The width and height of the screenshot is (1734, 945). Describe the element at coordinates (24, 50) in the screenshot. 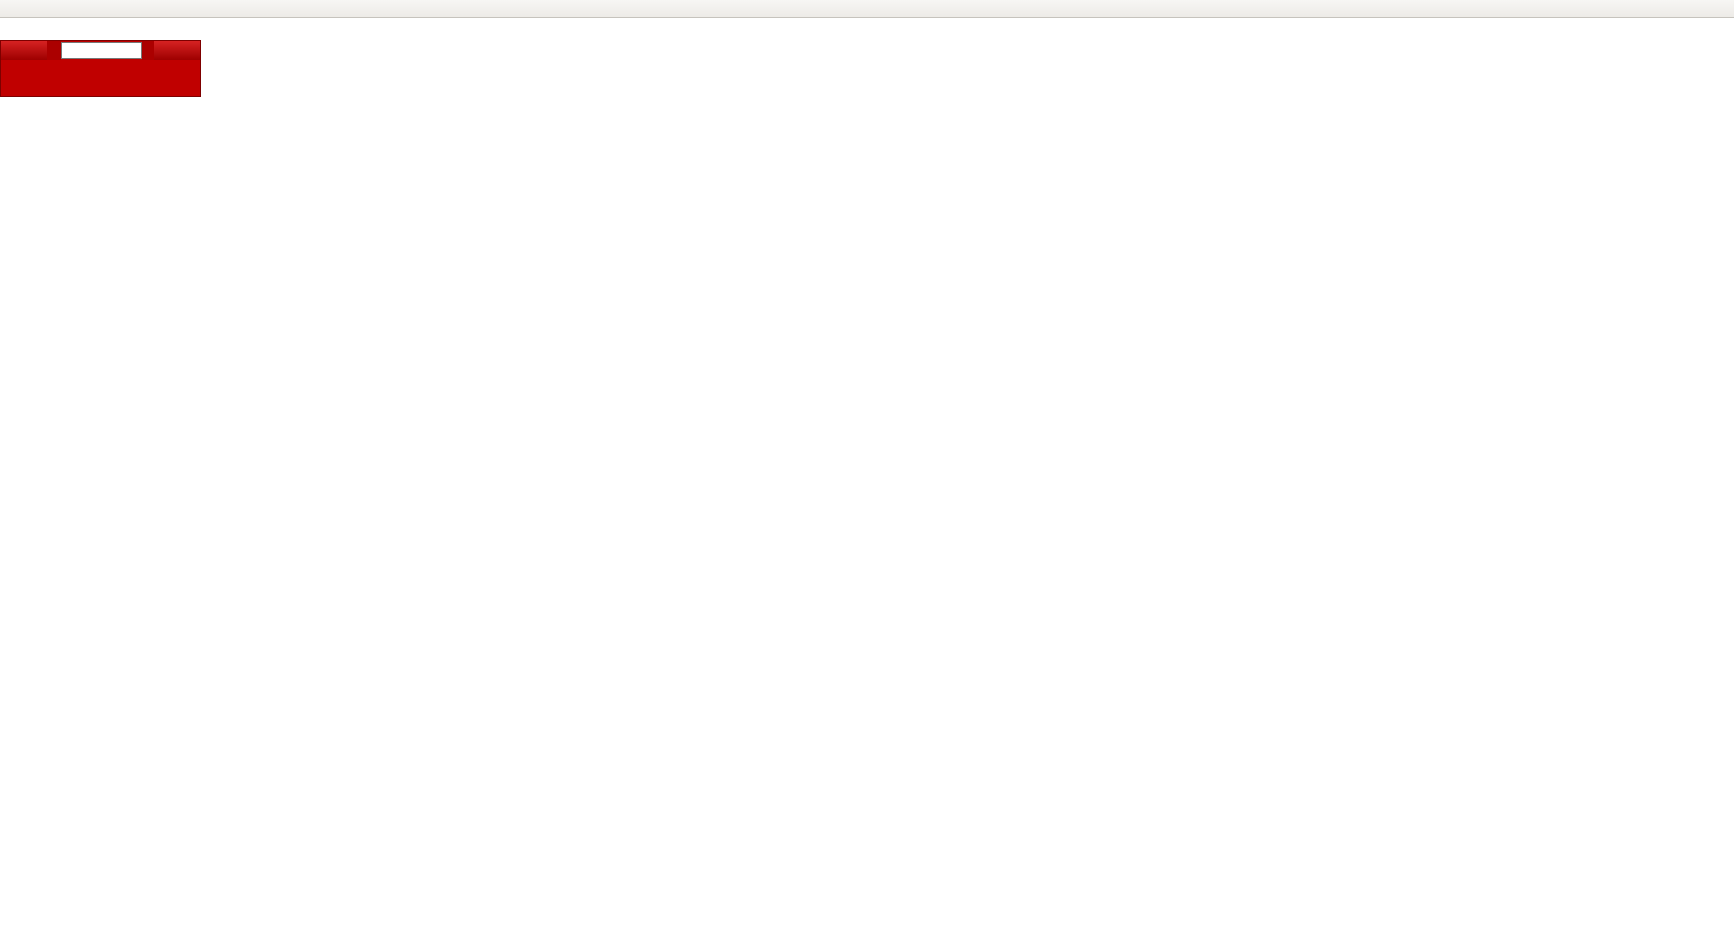

I see `sell-button` at that location.